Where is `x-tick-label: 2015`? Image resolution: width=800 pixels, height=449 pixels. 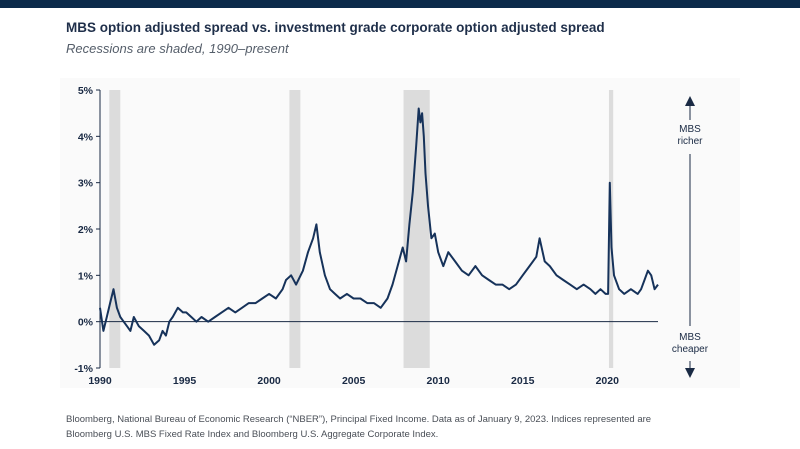
x-tick-label: 2015 is located at coordinates (523, 381).